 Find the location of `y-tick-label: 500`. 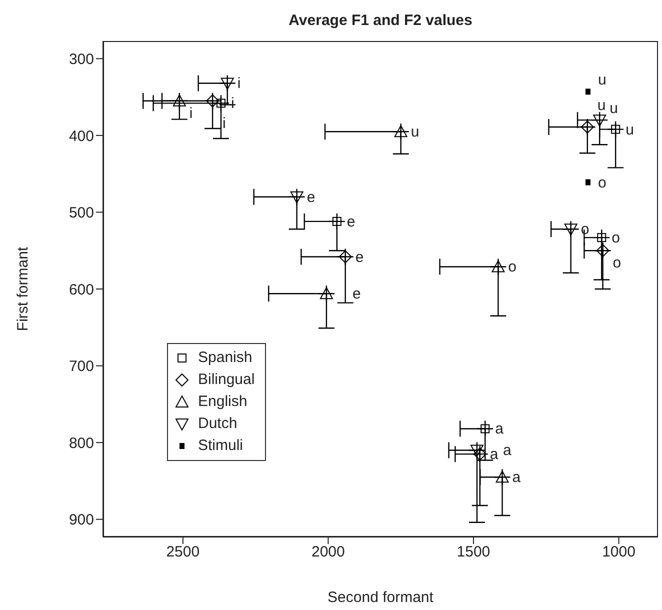

y-tick-label: 500 is located at coordinates (81, 213).